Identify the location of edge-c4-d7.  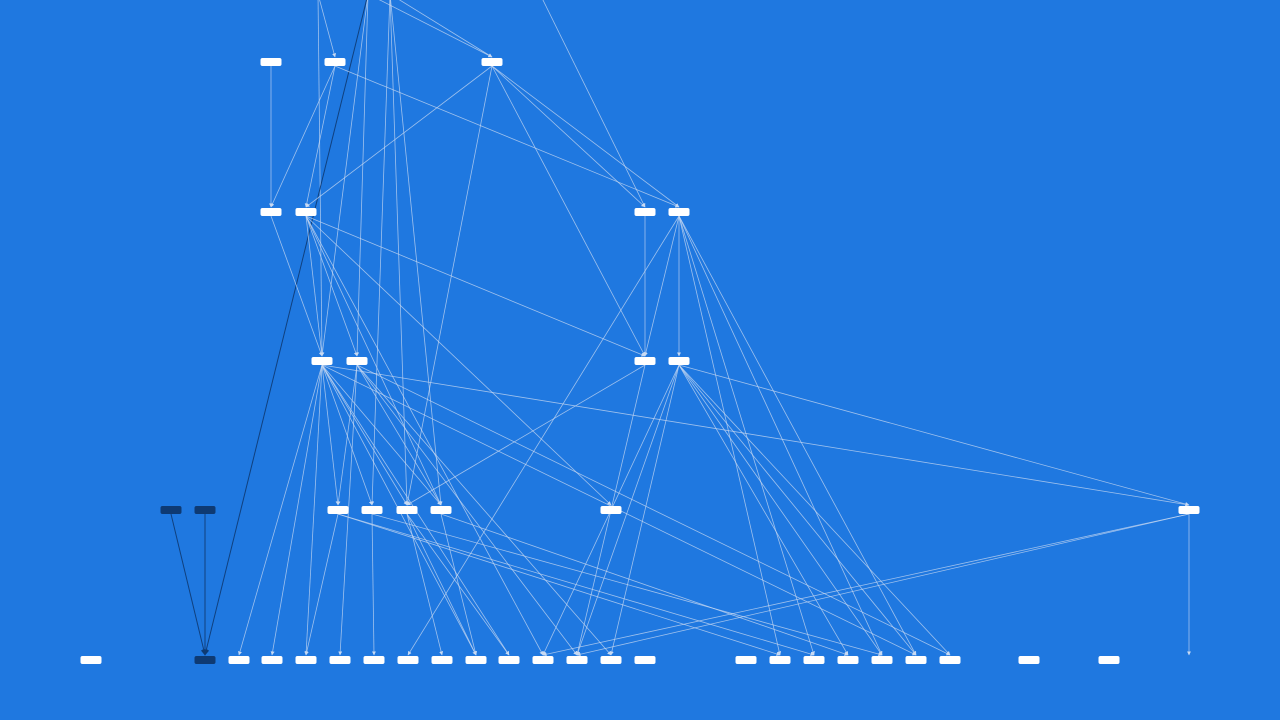
(934, 435).